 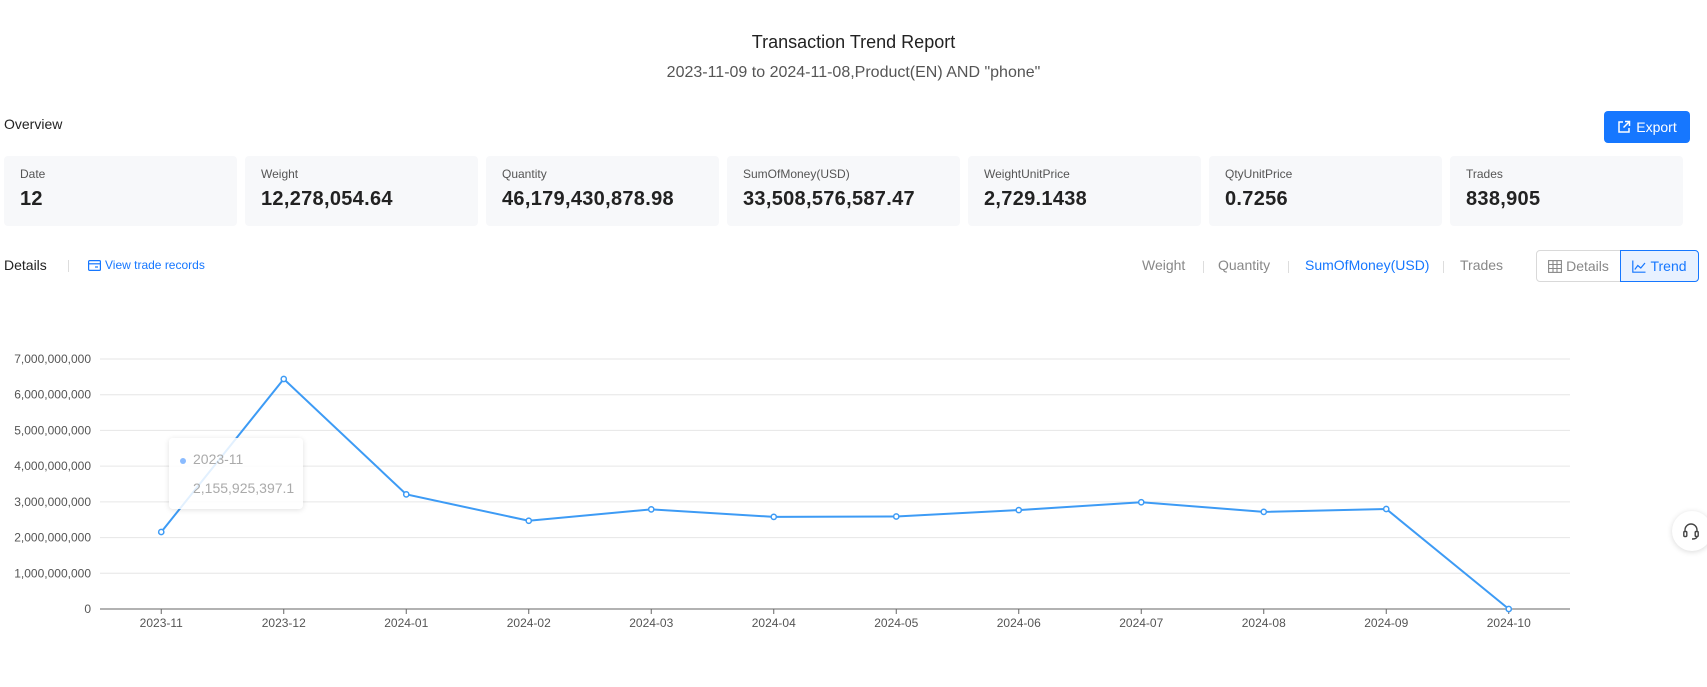 I want to click on y-tick-label: 6,000,000,000, so click(x=52, y=395).